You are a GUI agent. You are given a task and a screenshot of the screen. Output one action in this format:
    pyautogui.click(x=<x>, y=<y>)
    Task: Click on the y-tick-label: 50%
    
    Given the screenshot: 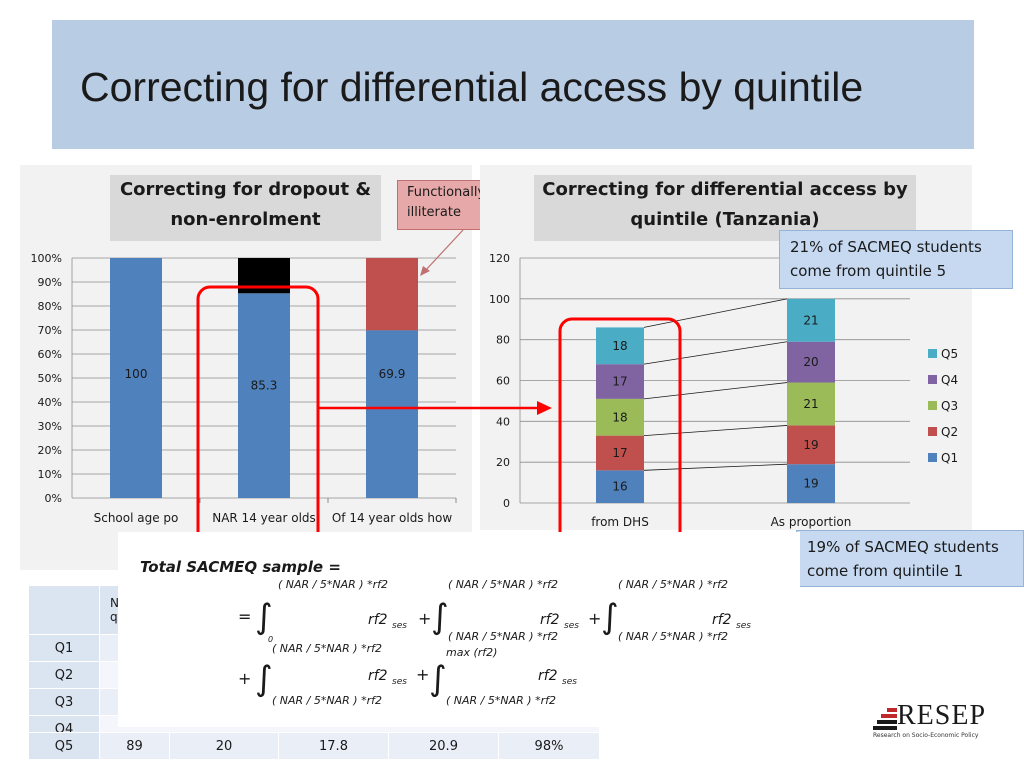 What is the action you would take?
    pyautogui.click(x=50, y=378)
    